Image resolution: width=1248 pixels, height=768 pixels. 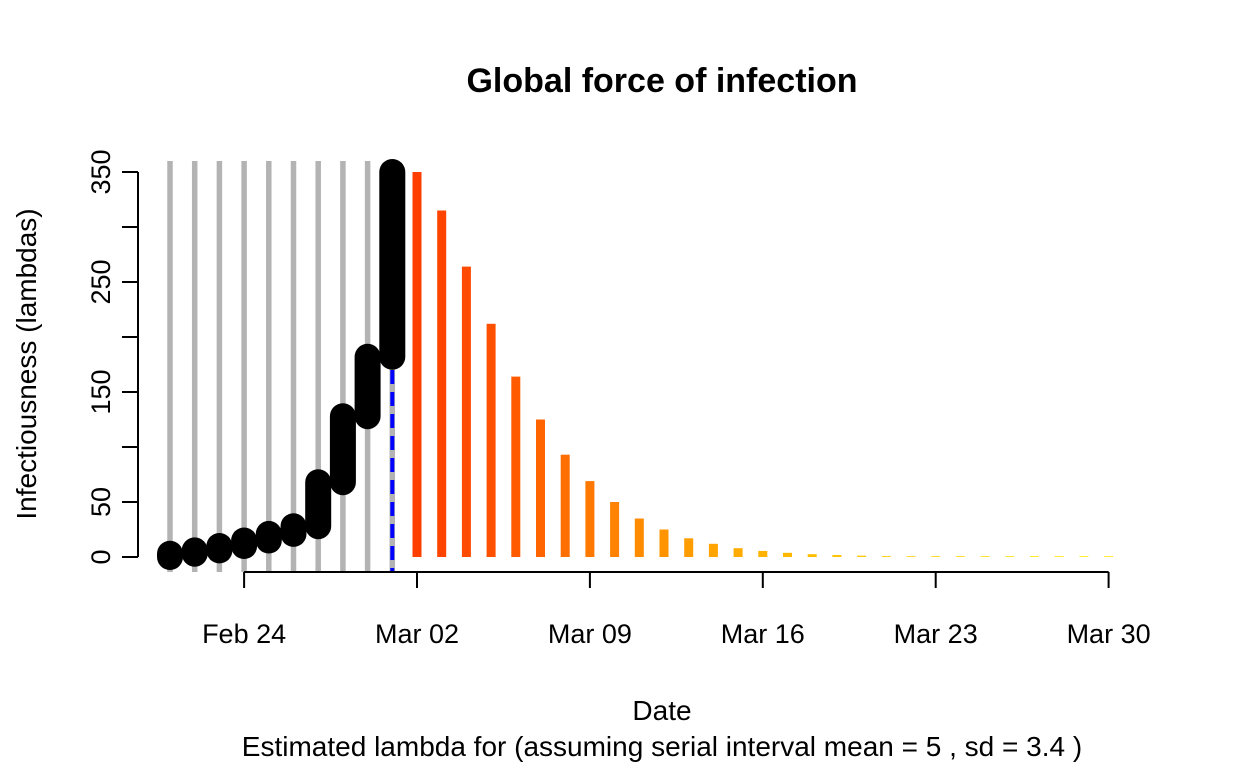 I want to click on x-tick-label: Mar 30, so click(x=1109, y=634).